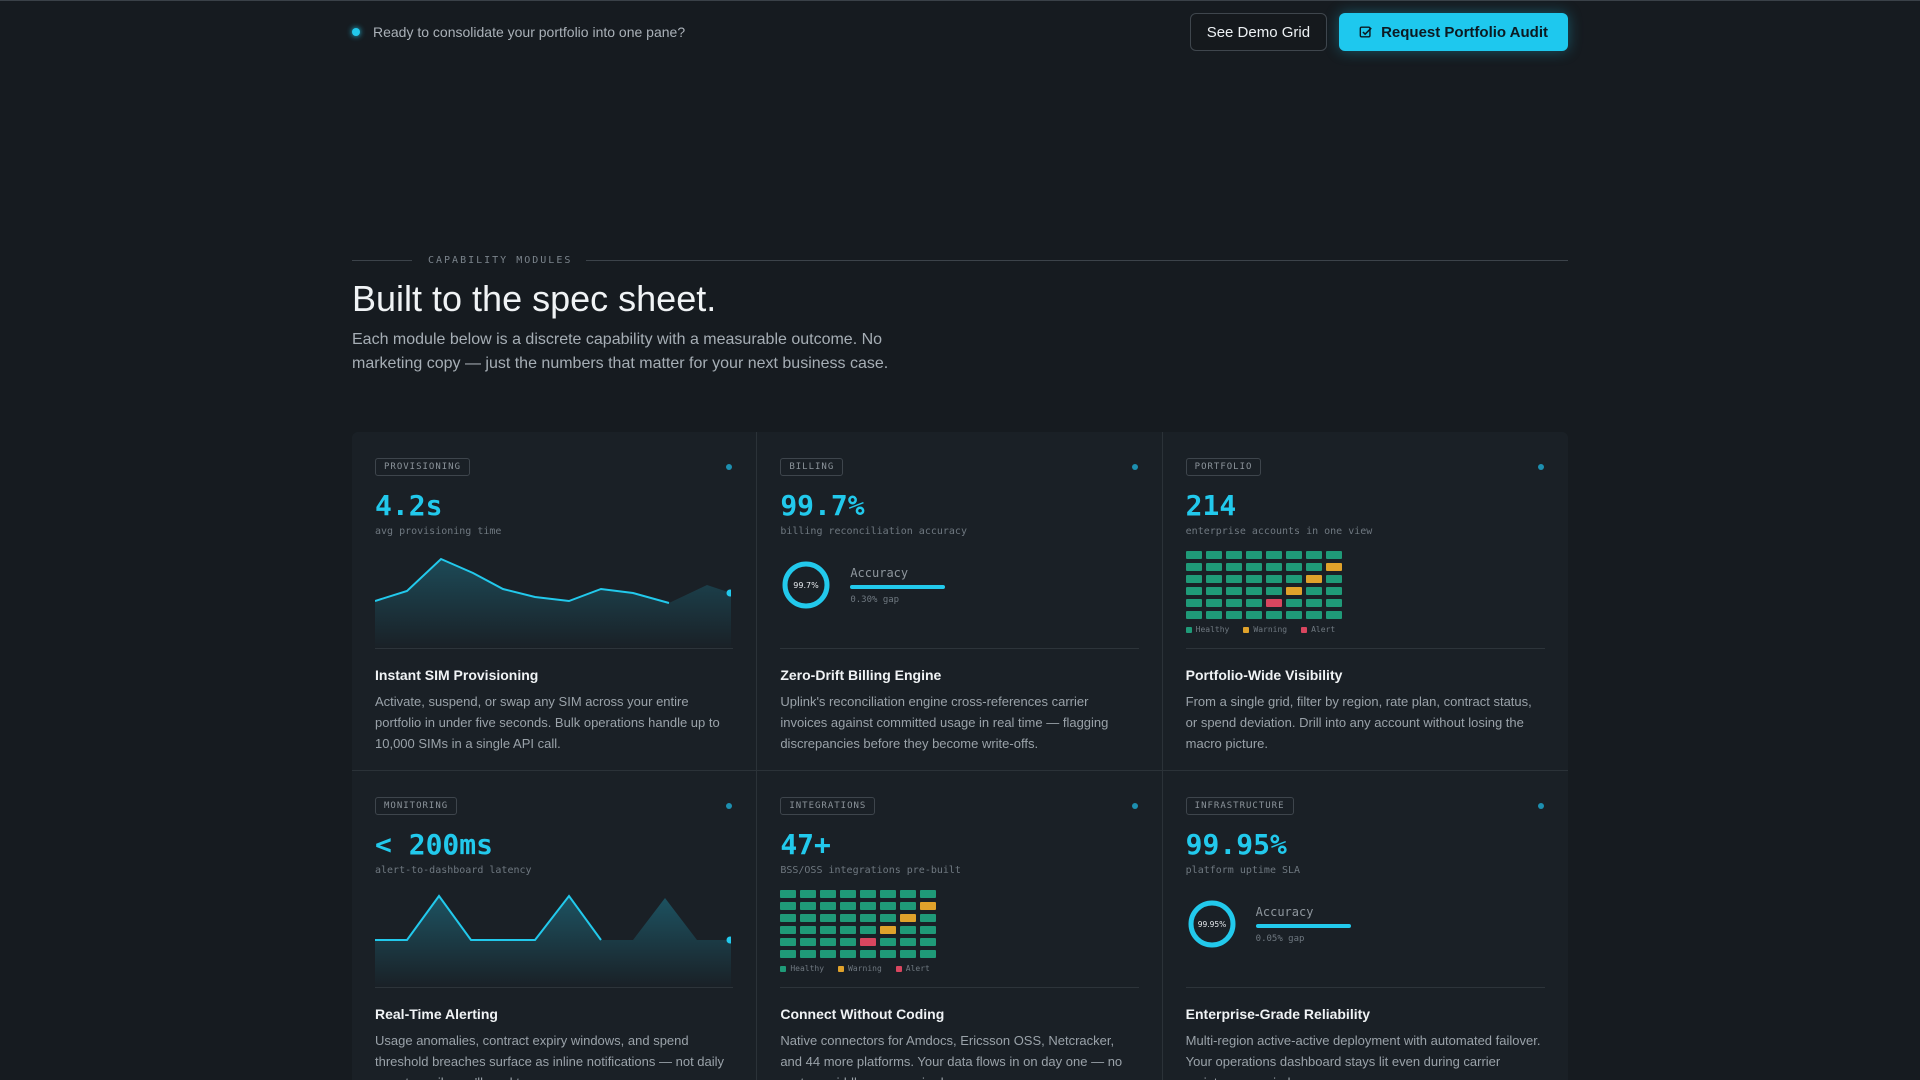 This screenshot has width=1920, height=1080. I want to click on status-dot-icon, so click(356, 32).